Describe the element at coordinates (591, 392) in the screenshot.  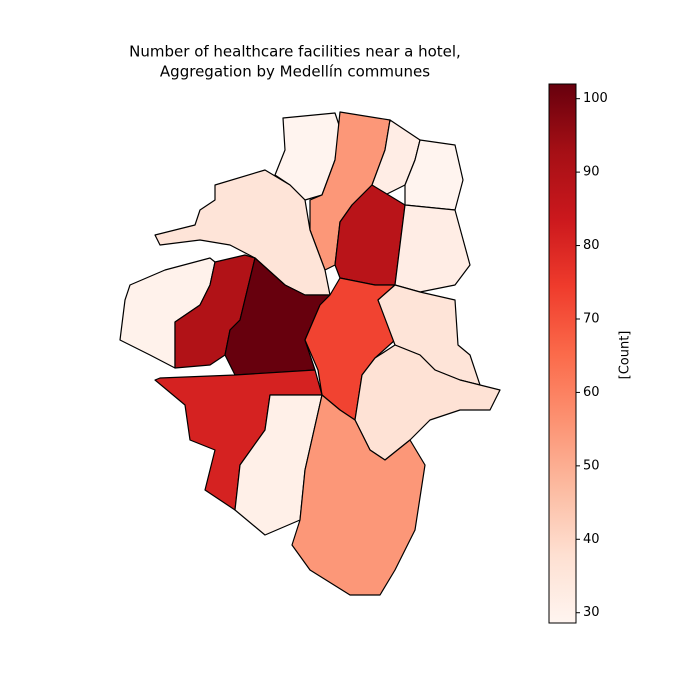
I see `colorbar-tick-label: 60` at that location.